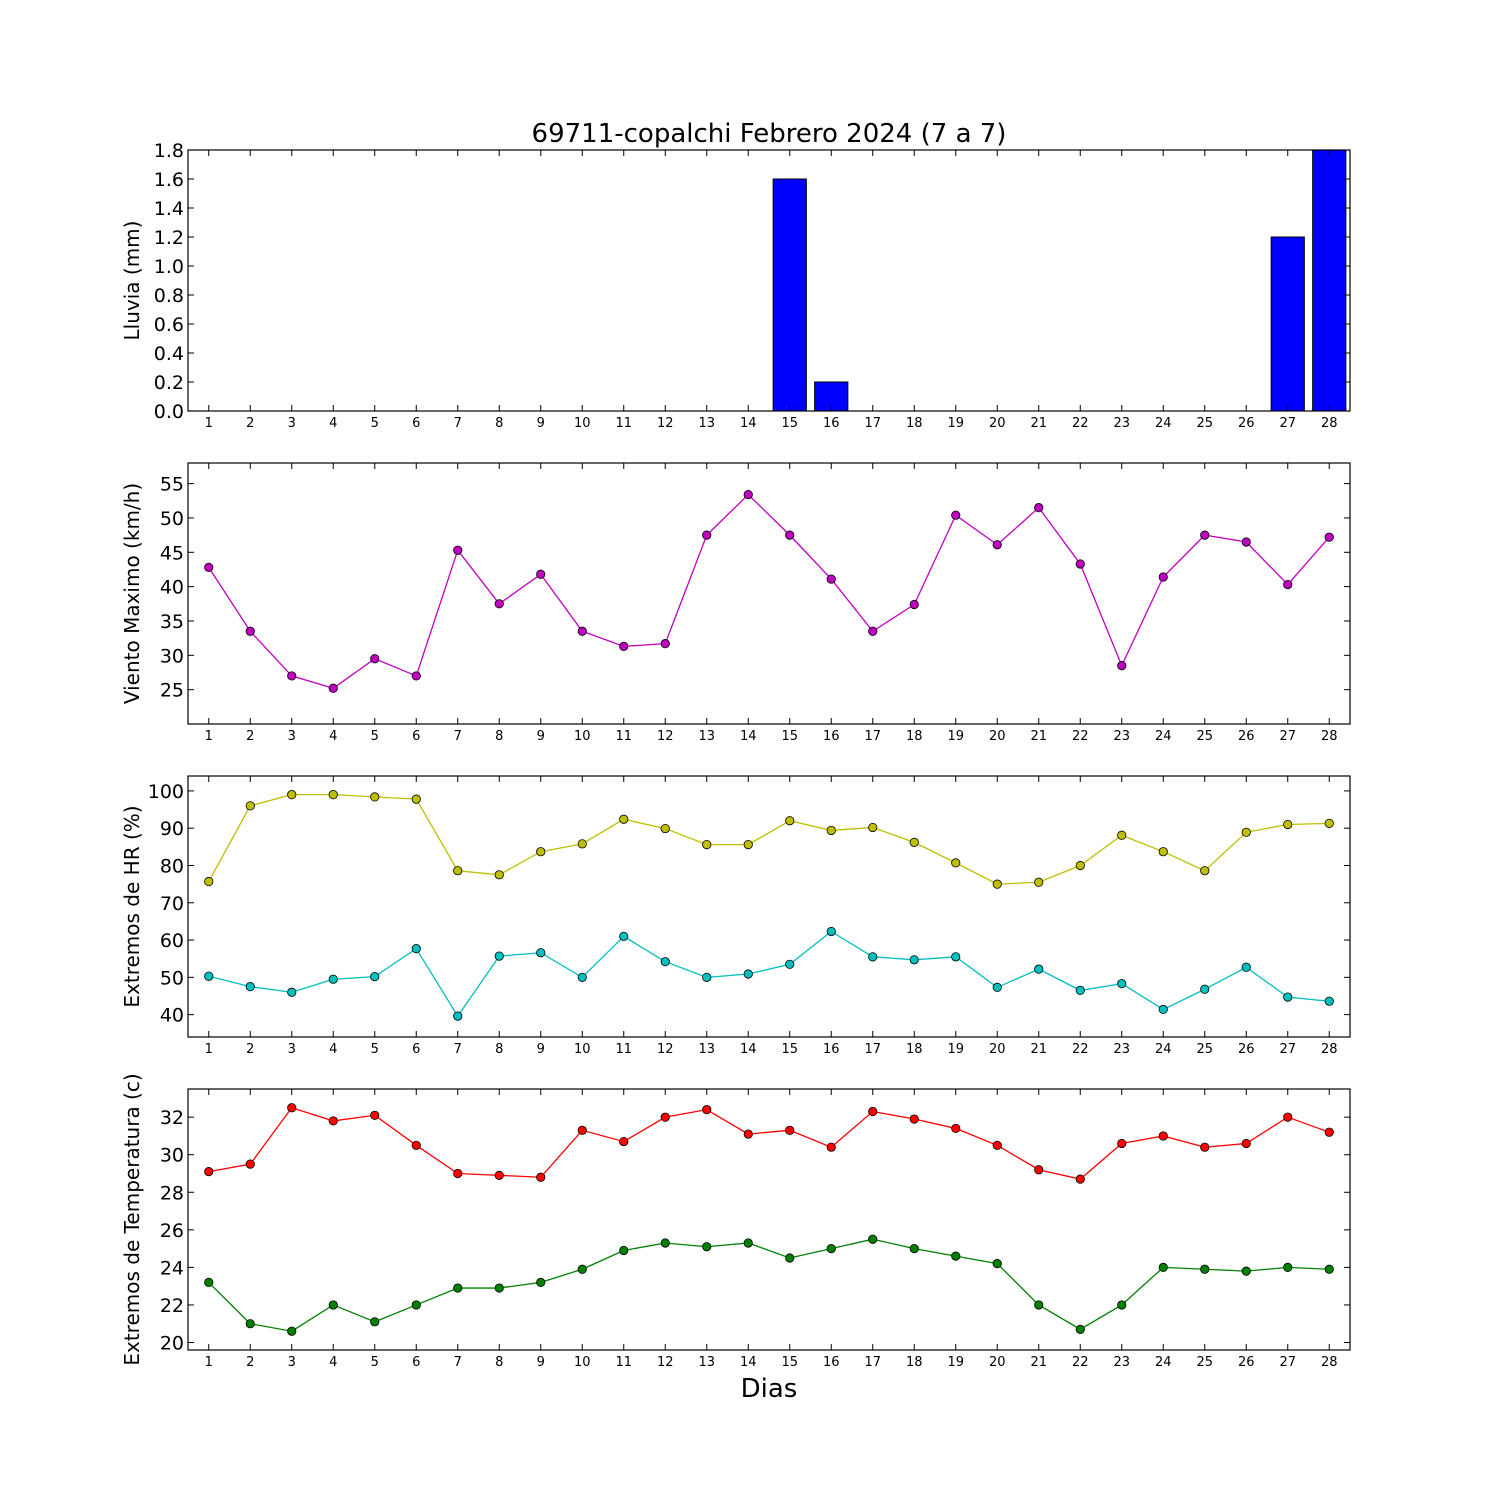 The image size is (1500, 1500). Describe the element at coordinates (169, 325) in the screenshot. I see `y-tick-label: 0.6` at that location.